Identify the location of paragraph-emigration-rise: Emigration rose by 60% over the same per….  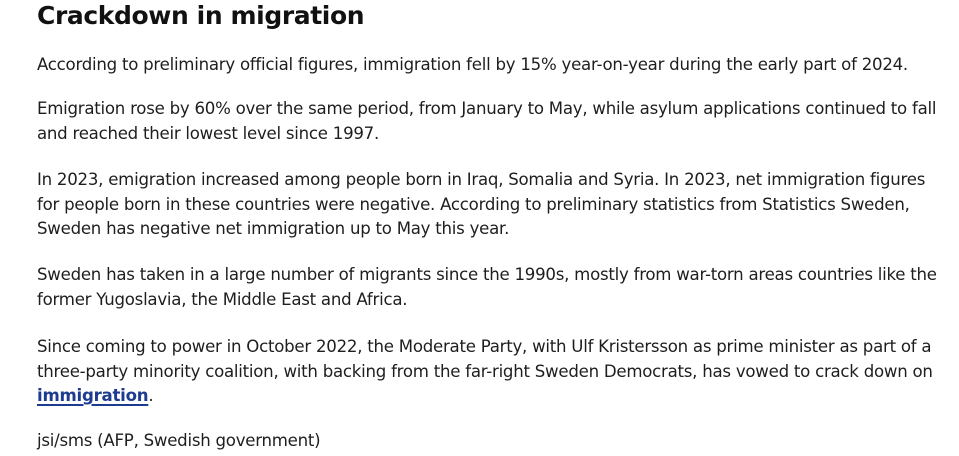
(487, 121).